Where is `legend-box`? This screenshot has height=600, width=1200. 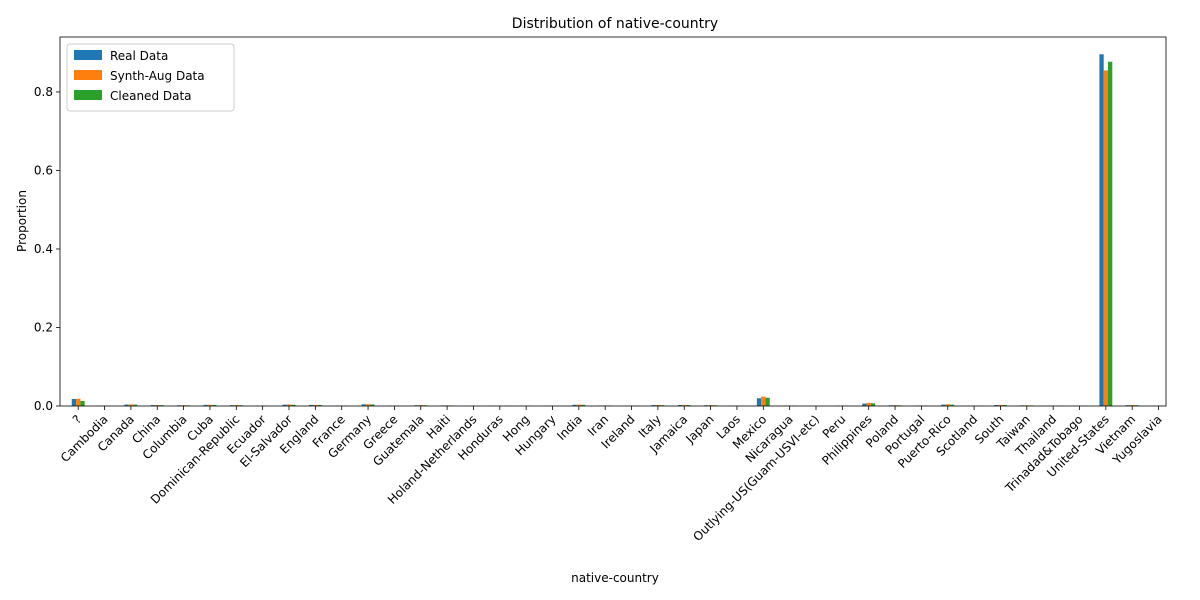 legend-box is located at coordinates (150, 77).